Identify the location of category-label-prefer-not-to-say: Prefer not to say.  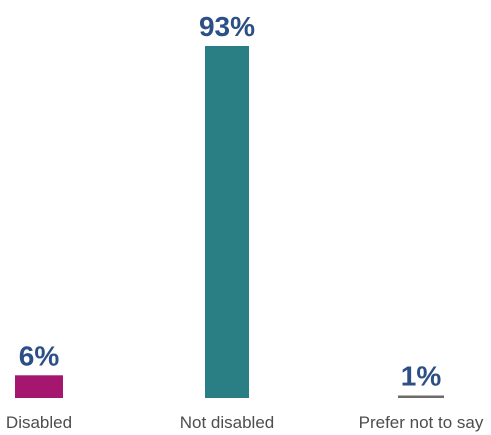
(421, 422).